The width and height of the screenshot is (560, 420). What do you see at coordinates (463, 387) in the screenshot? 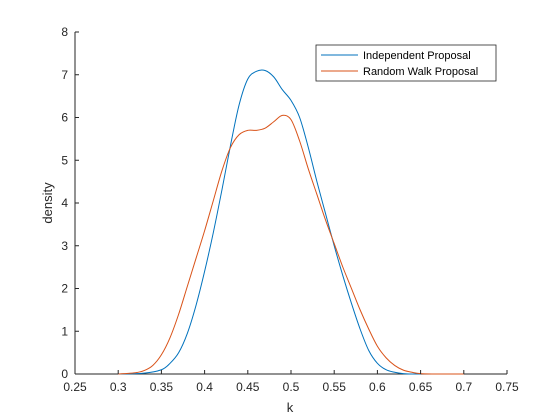
I see `x-tick-label: 0.7` at bounding box center [463, 387].